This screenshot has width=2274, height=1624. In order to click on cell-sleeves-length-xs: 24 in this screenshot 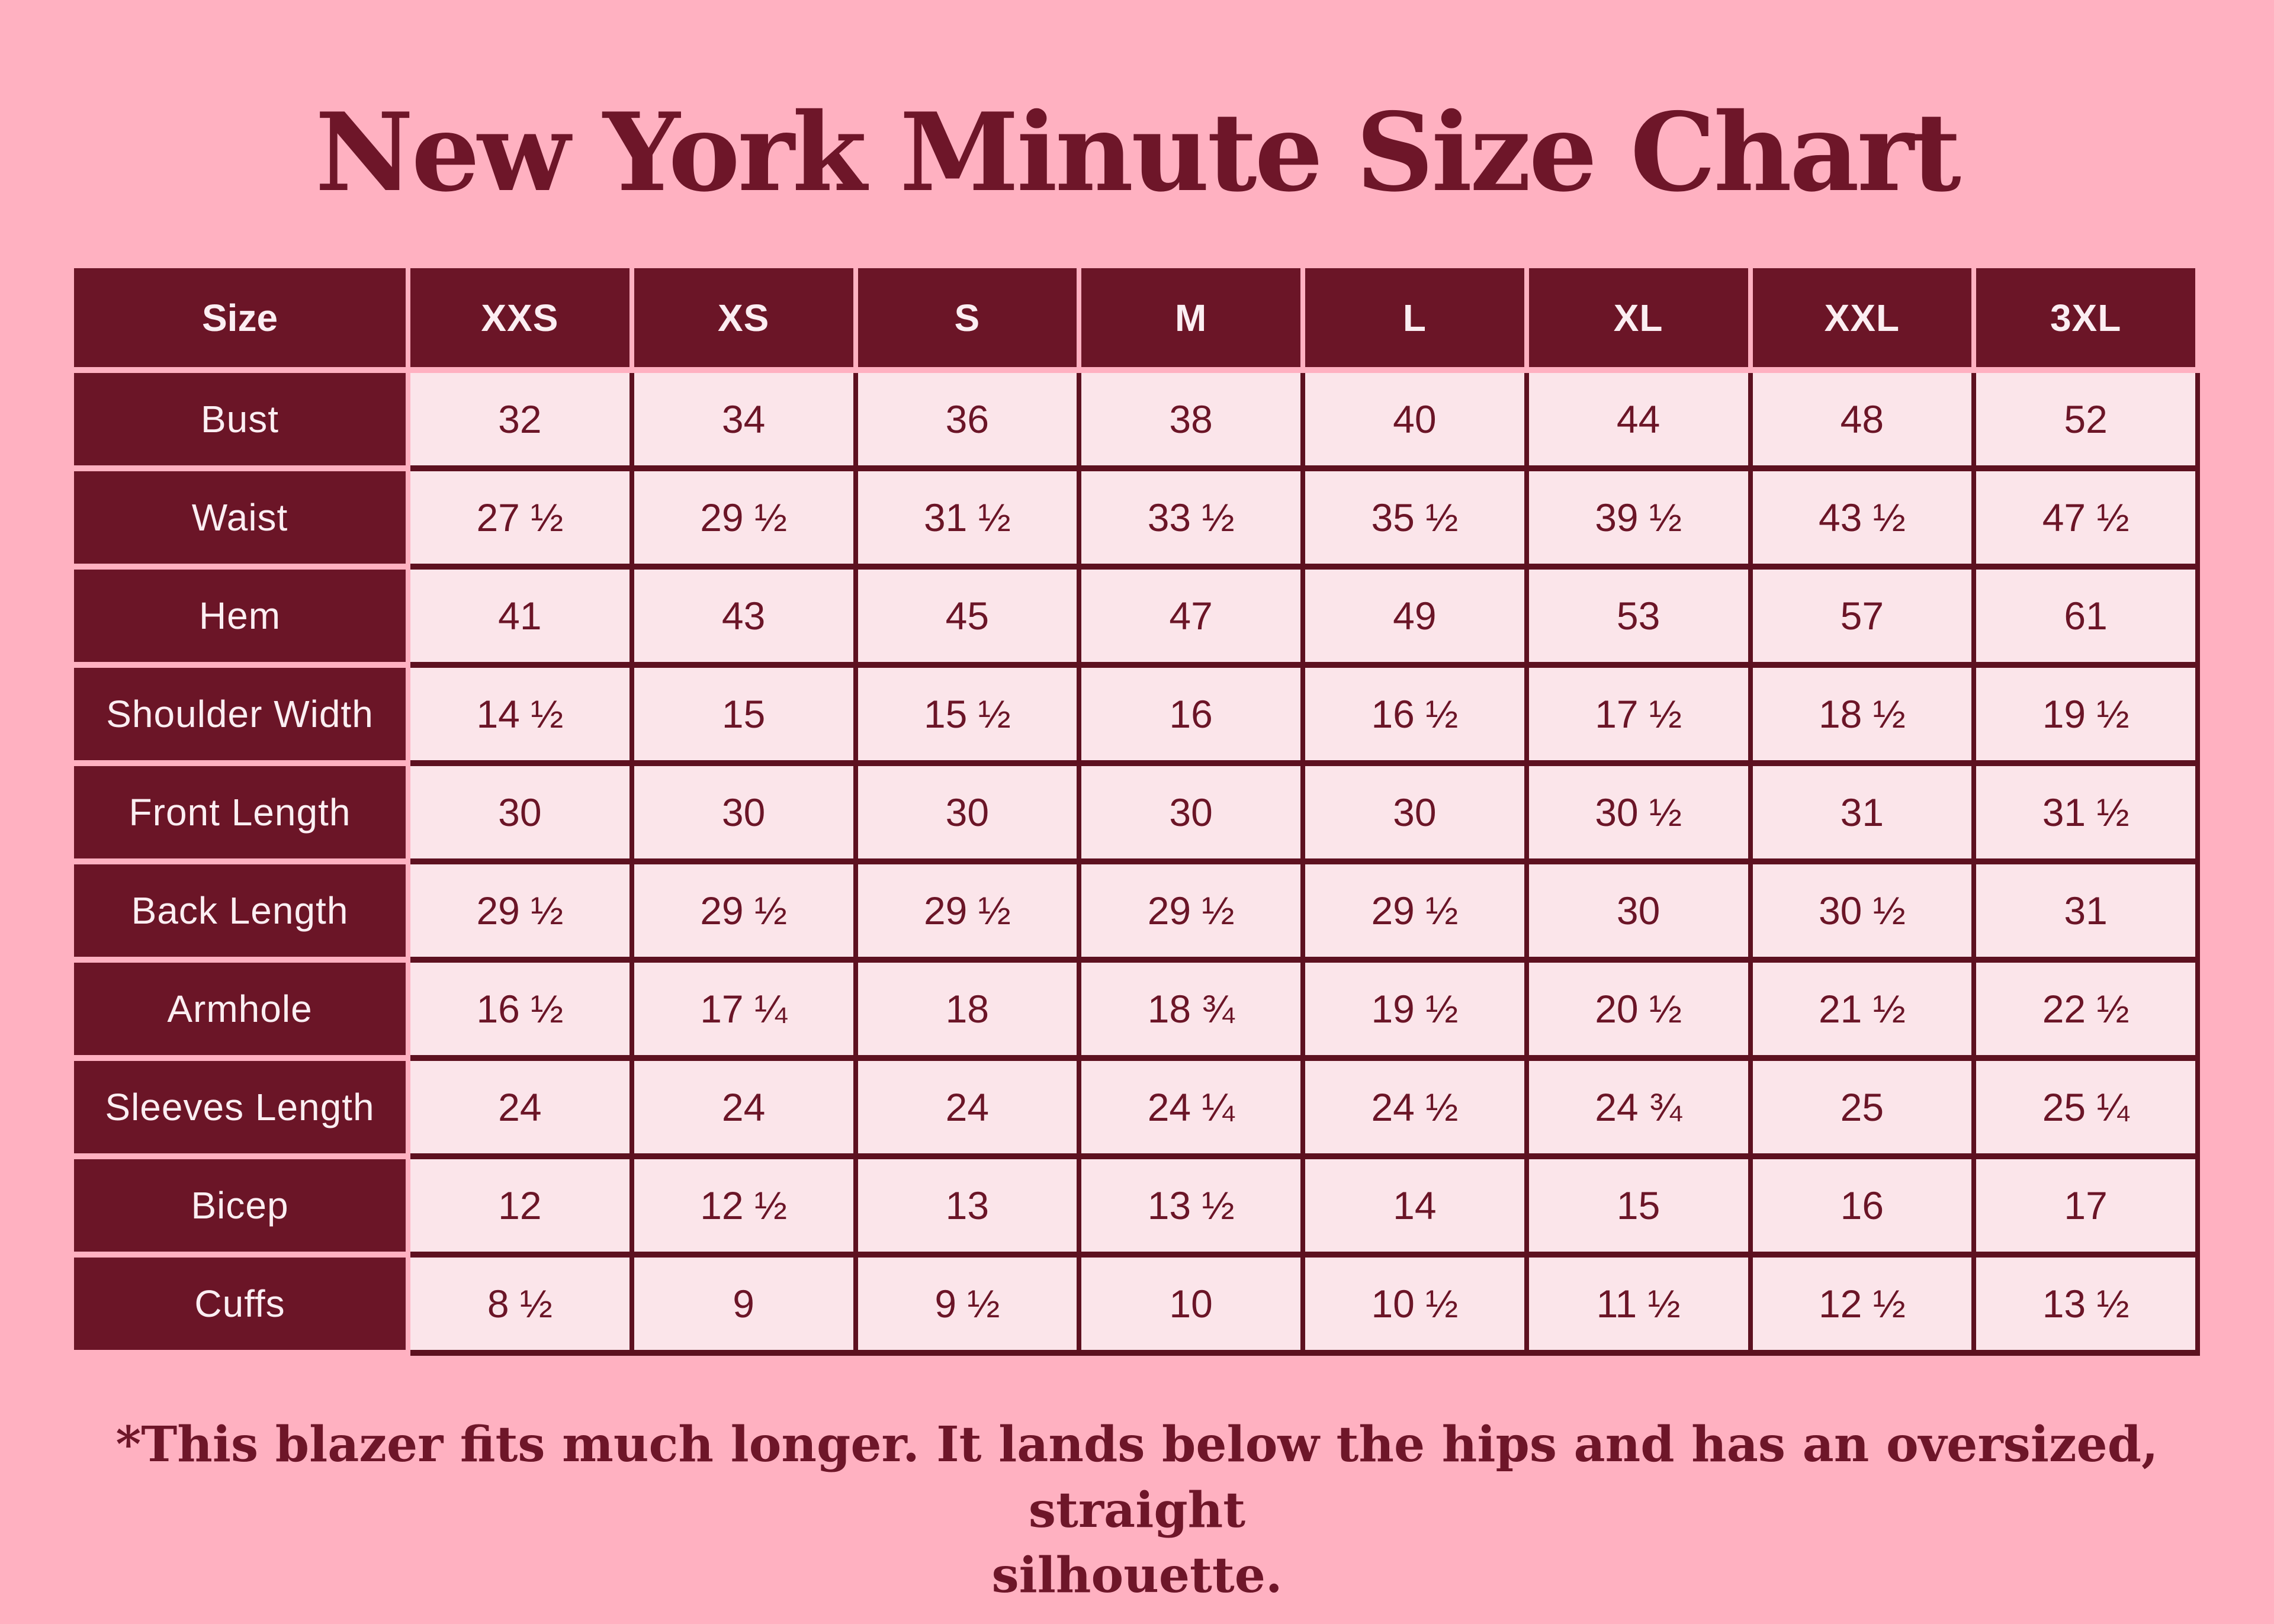, I will do `click(743, 1107)`.